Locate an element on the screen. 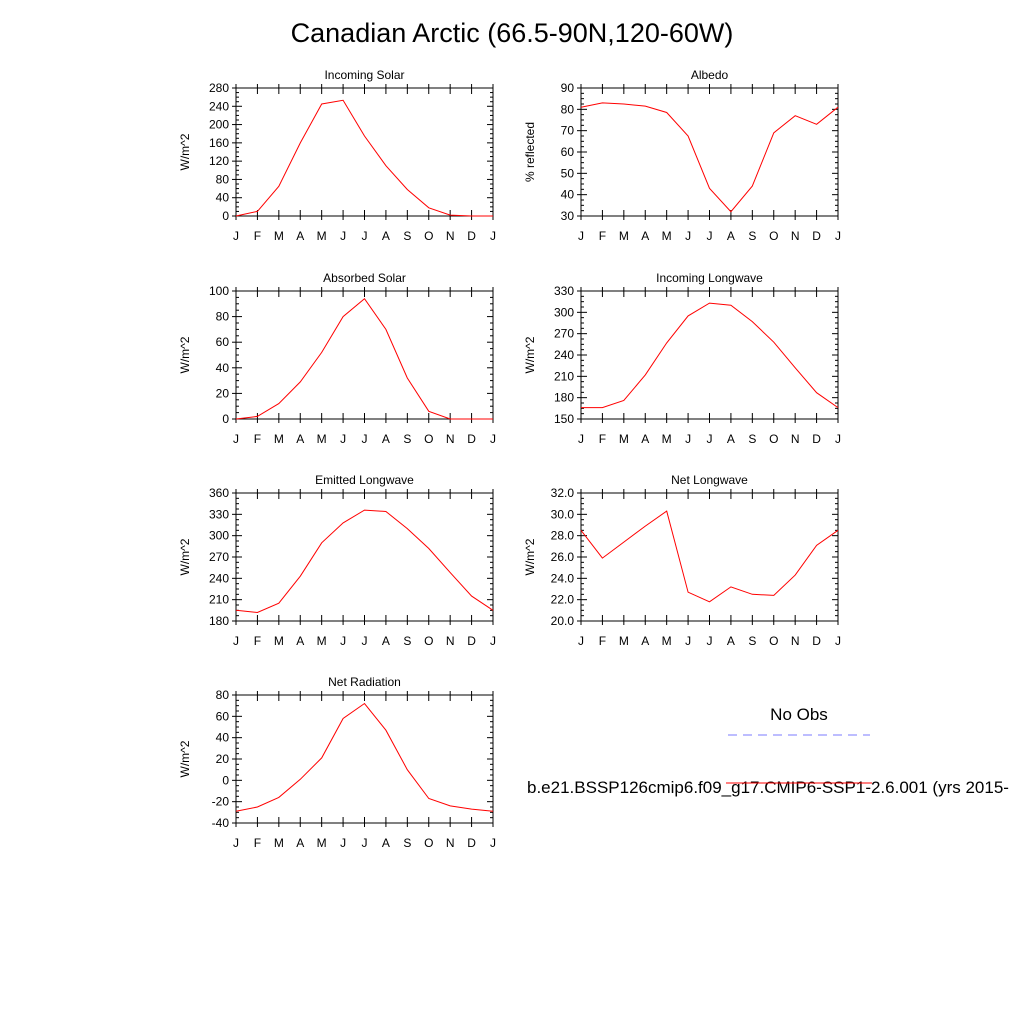 The image size is (1024, 1024). legend-obs-label: No Obs is located at coordinates (799, 714).